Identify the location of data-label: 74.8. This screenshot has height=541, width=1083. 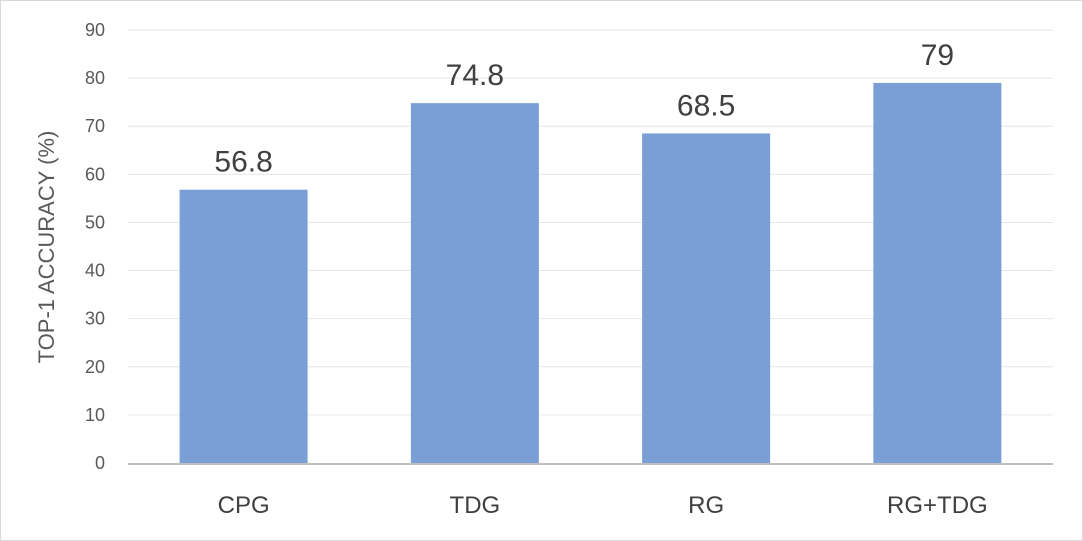
(475, 75).